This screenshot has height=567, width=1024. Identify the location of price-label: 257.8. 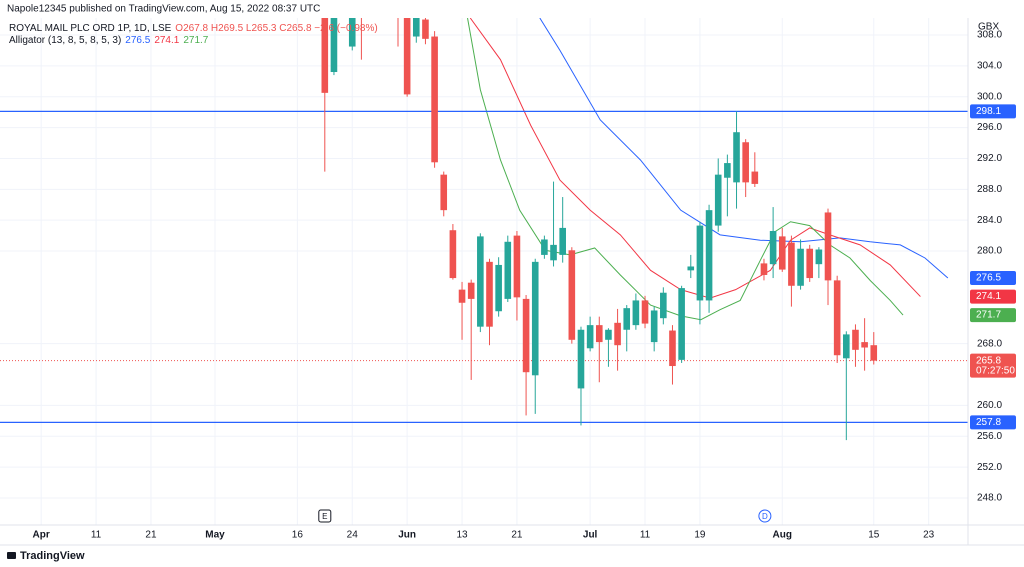
(988, 422).